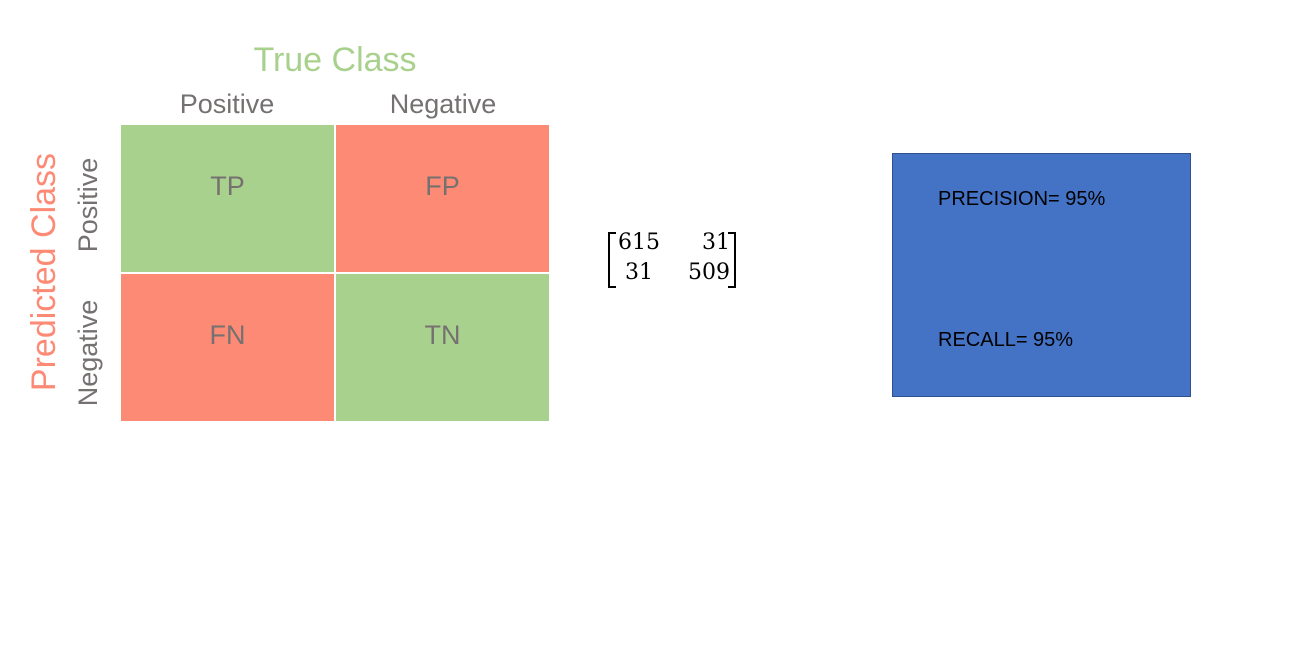 This screenshot has height=648, width=1292. I want to click on metrics-box: PRECISION= 95% RECALL= 95%, so click(1041, 275).